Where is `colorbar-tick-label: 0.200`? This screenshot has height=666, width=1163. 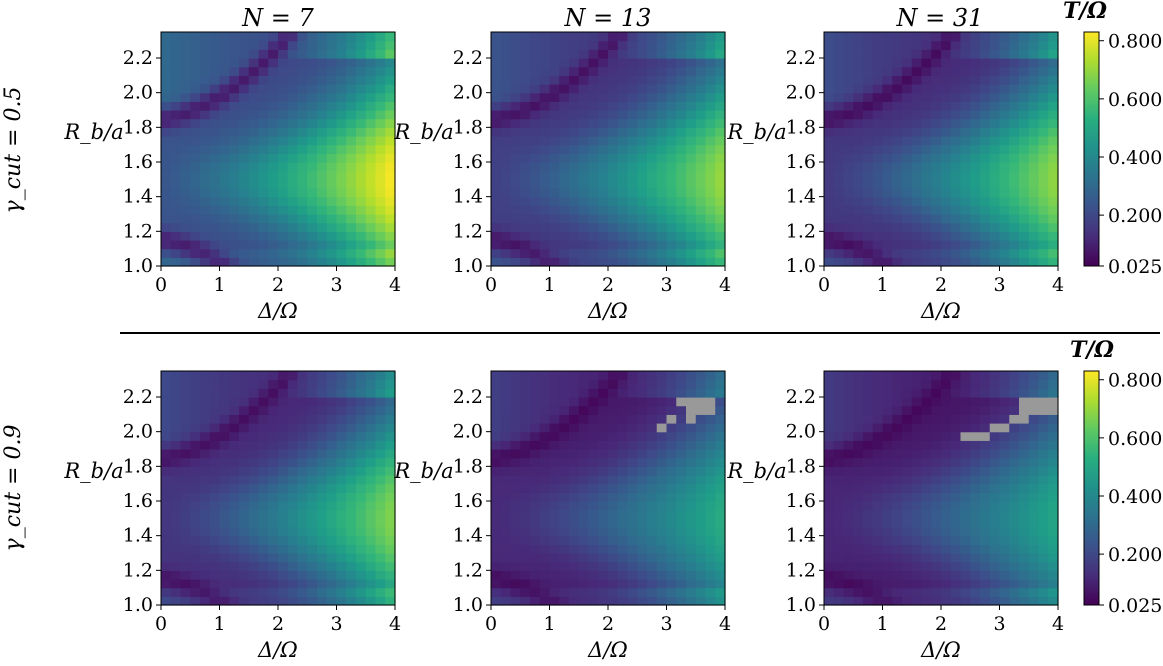 colorbar-tick-label: 0.200 is located at coordinates (1135, 216).